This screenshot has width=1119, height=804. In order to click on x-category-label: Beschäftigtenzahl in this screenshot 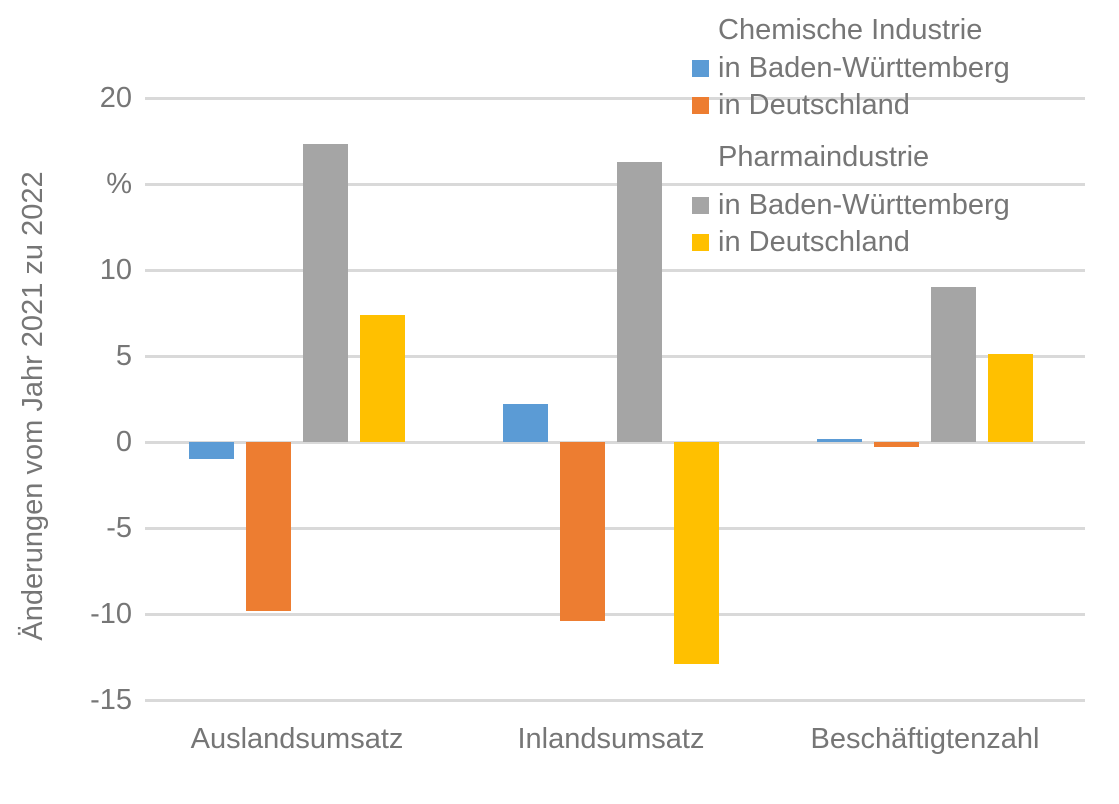, I will do `click(925, 739)`.